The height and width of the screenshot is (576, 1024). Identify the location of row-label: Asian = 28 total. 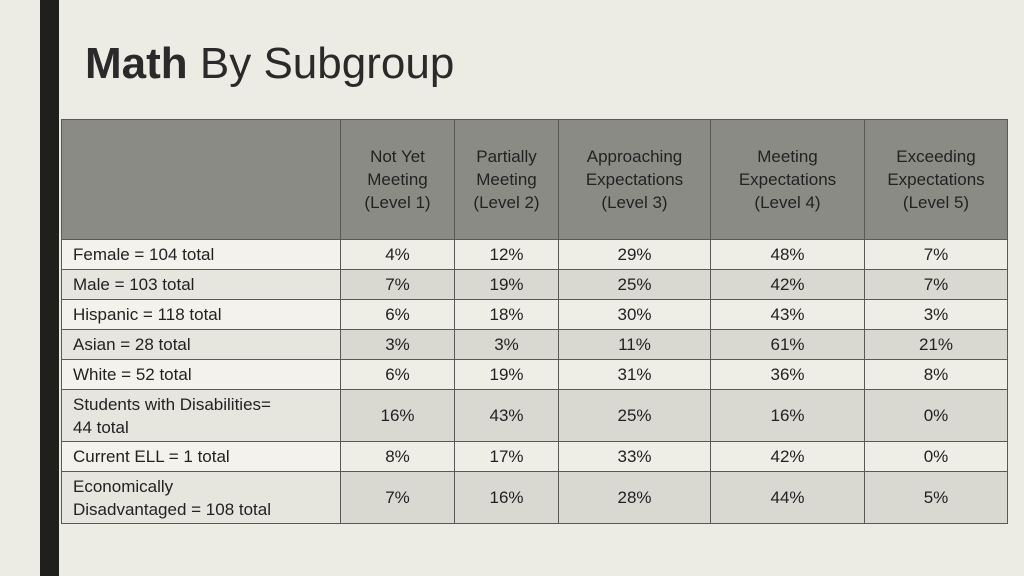
(201, 344).